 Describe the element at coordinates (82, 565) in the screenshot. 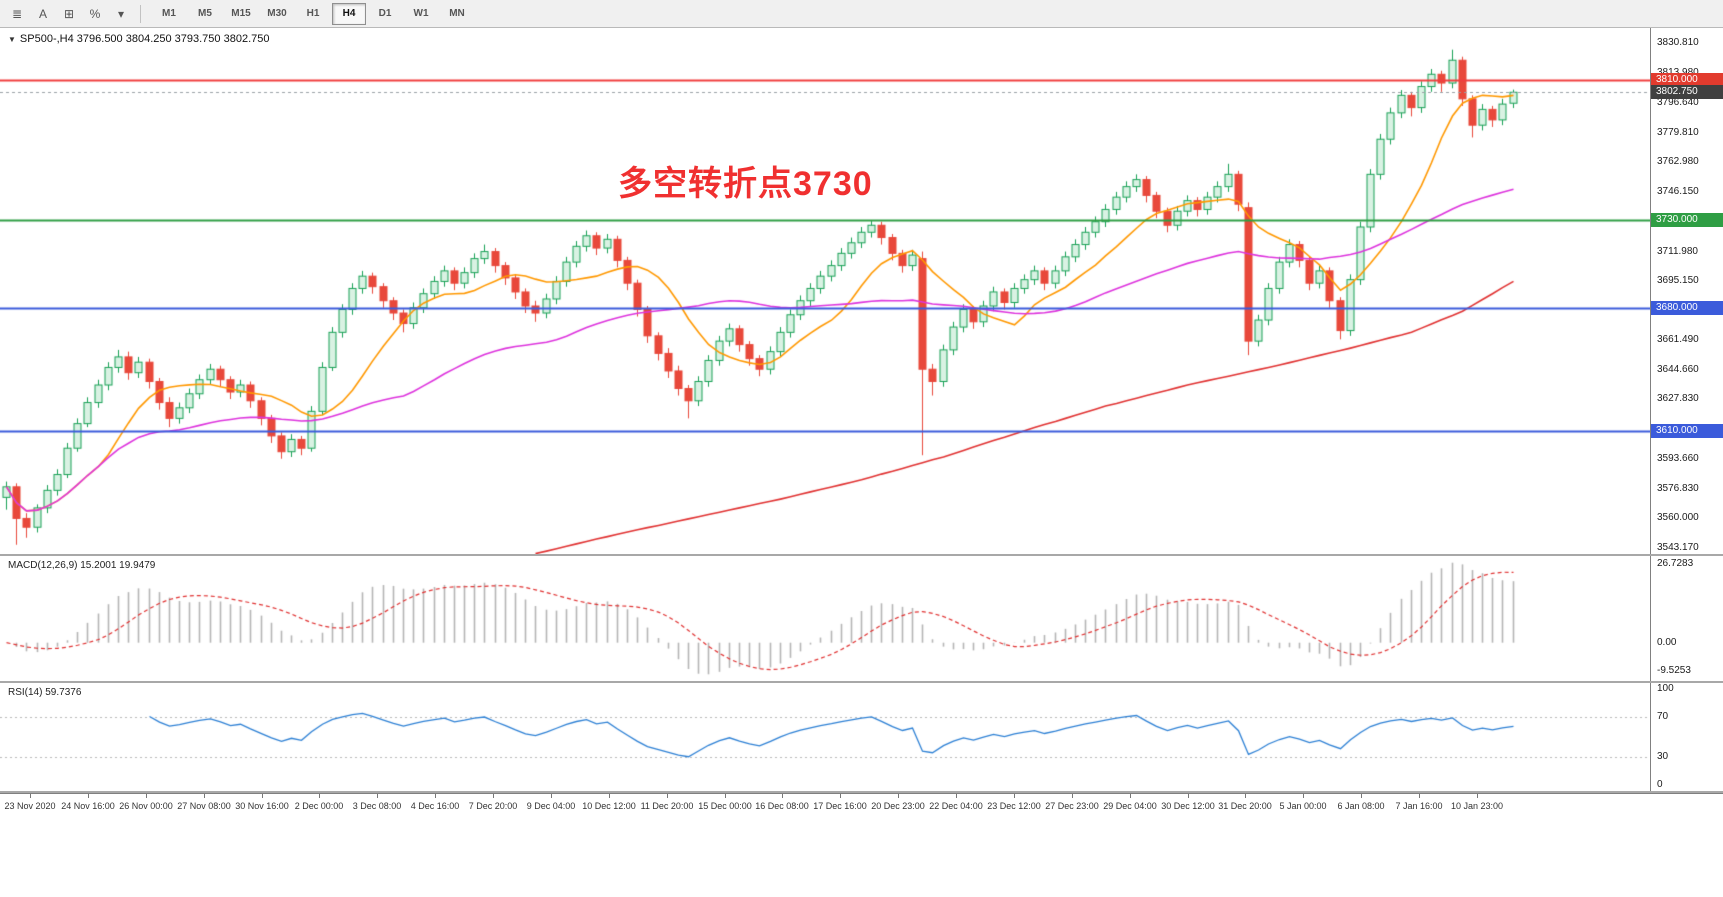

I see `macd-label: MACD(12,26,9) 15.2001 19.9479` at that location.